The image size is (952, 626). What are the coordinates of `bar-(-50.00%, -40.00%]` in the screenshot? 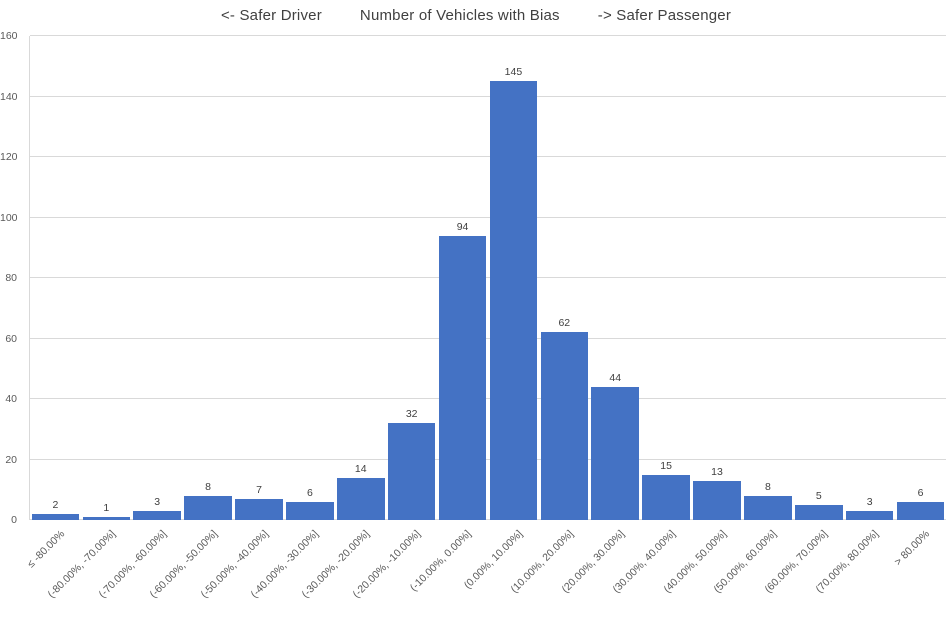 It's located at (259, 509).